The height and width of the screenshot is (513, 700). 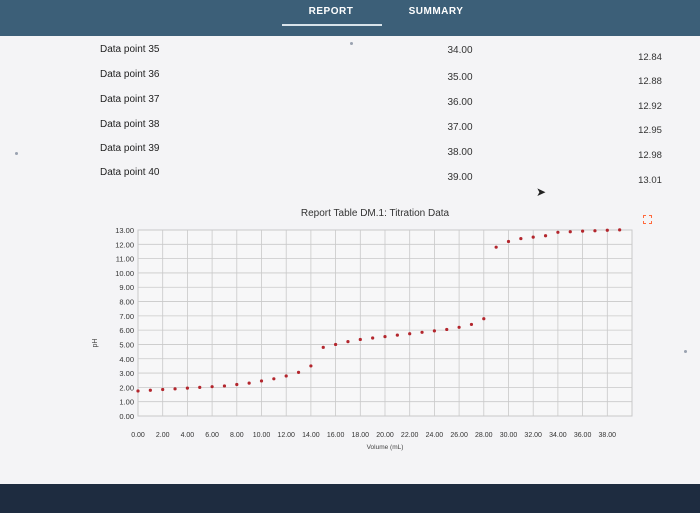 What do you see at coordinates (130, 148) in the screenshot?
I see `row-label: Data point 39` at bounding box center [130, 148].